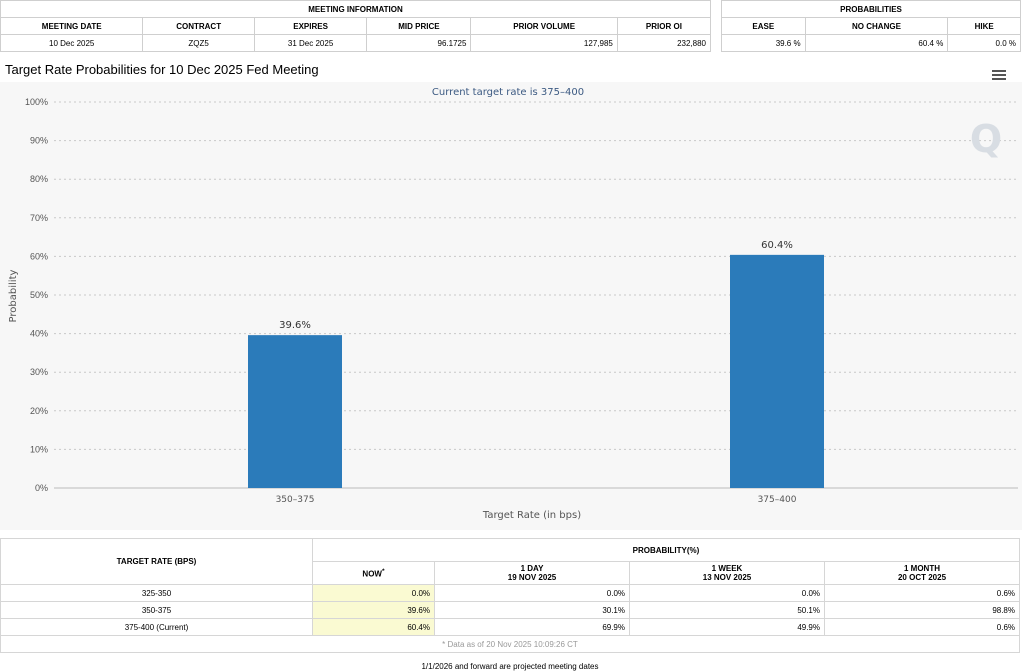  Describe the element at coordinates (999, 76) in the screenshot. I see `hamburger-menu-icon` at that location.